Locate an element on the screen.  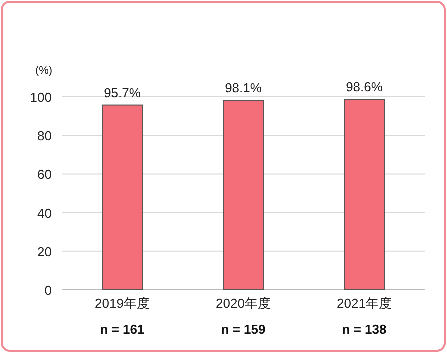
text: 98.1% is located at coordinates (243, 88).